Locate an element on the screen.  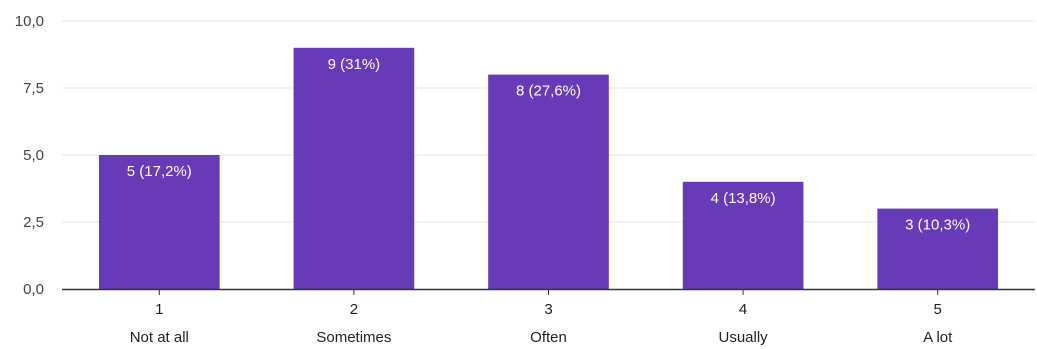
category-name: Usually is located at coordinates (744, 337).